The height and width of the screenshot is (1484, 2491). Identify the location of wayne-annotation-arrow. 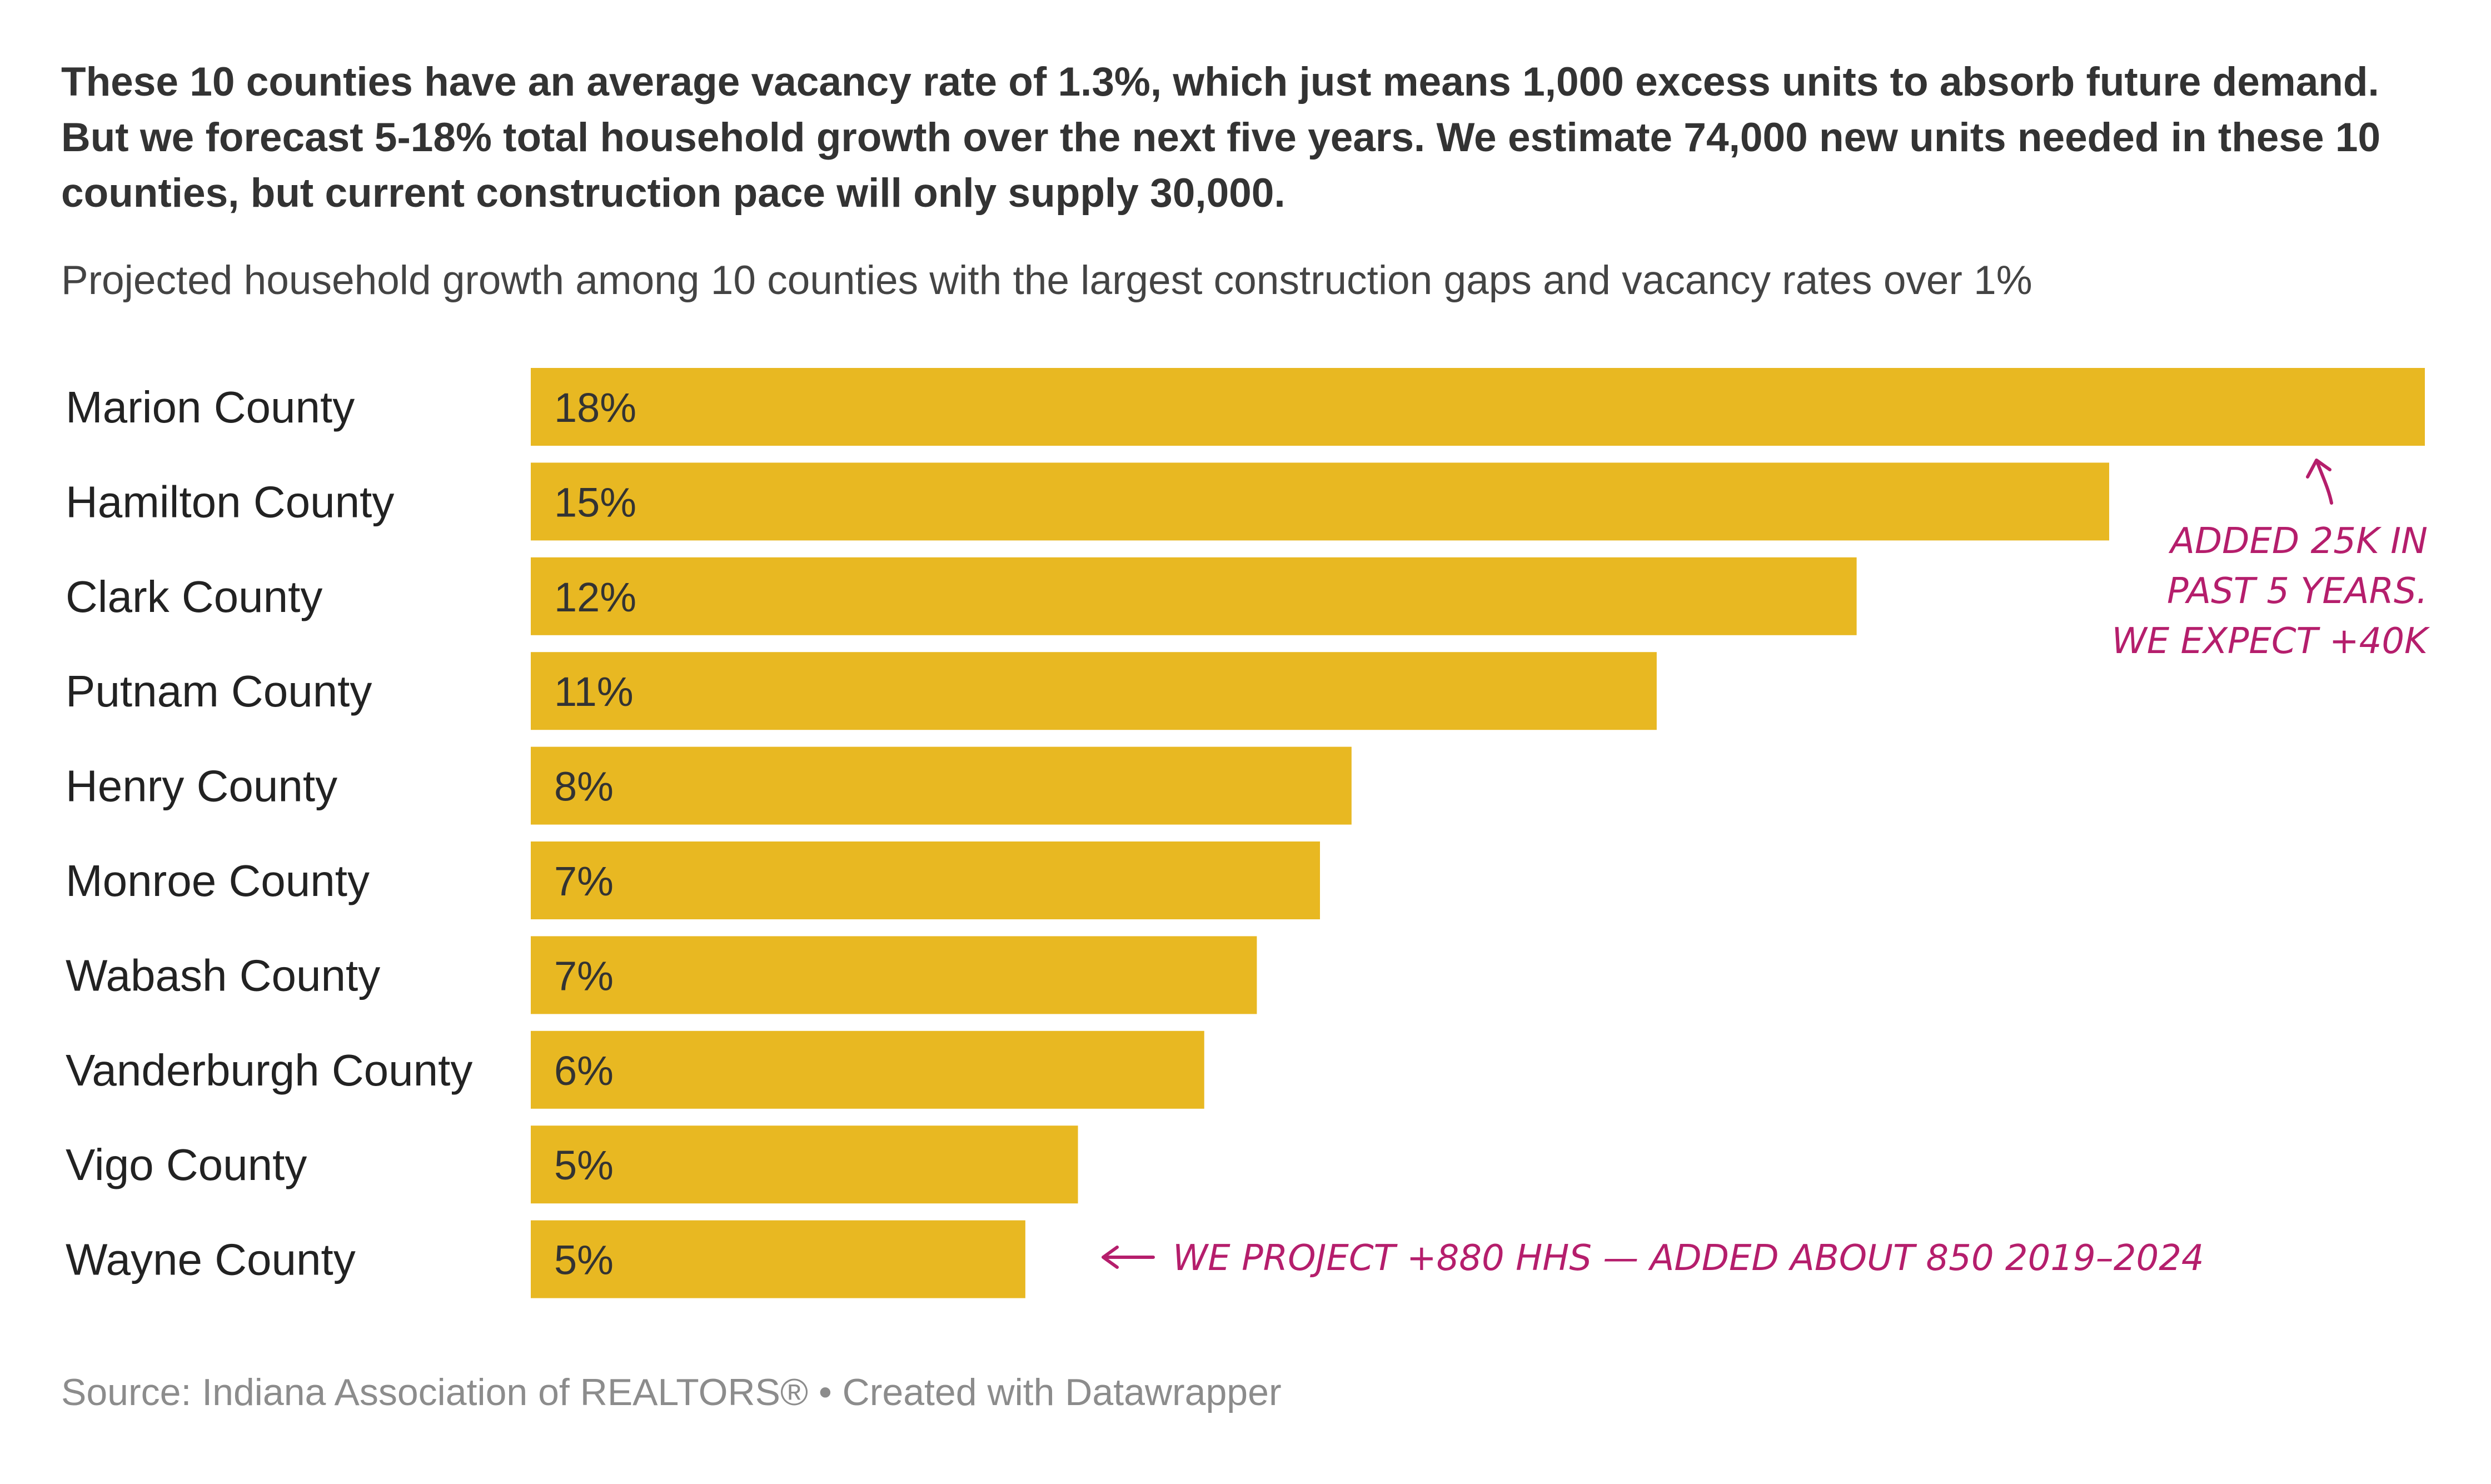
(1128, 1258).